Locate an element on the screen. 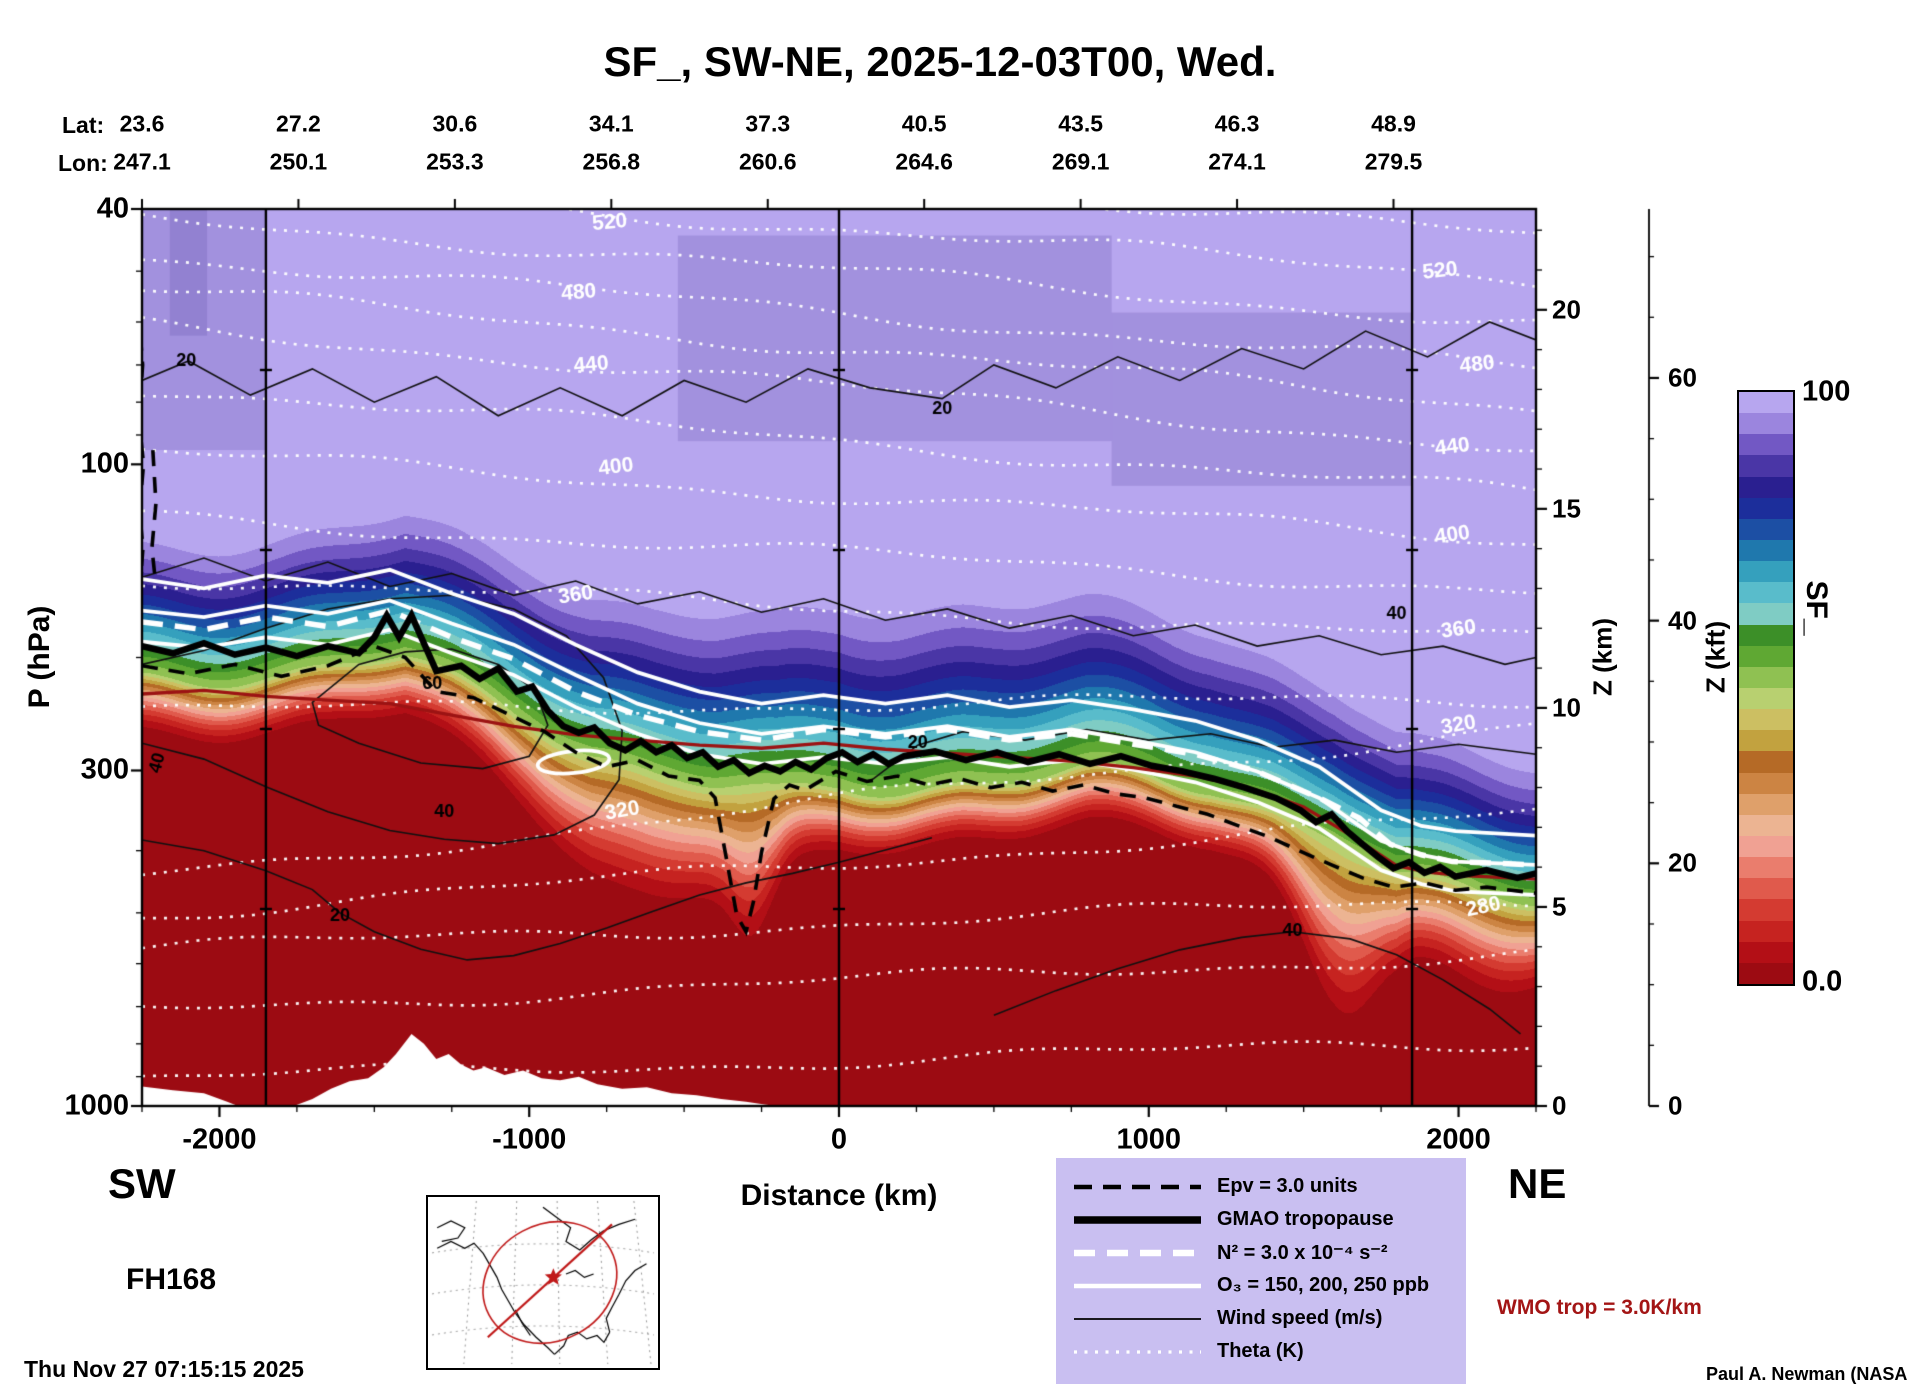 Image resolution: width=1926 pixels, height=1394 pixels. p-tick-label: 300 is located at coordinates (104, 769).